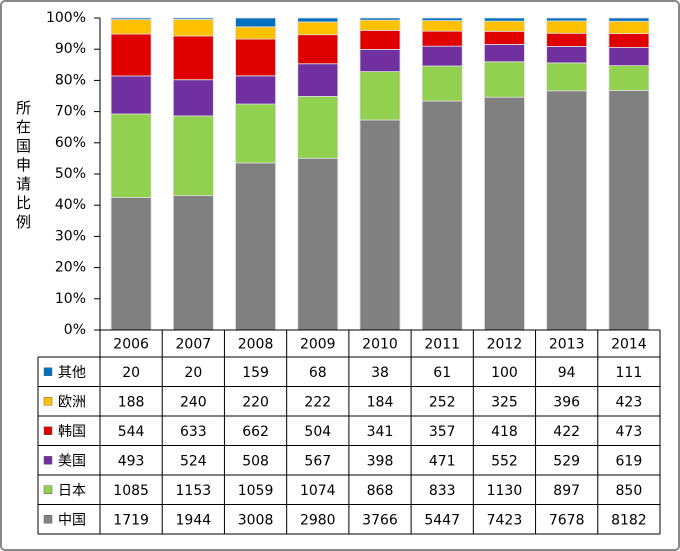  What do you see at coordinates (317, 461) in the screenshot?
I see `table-cell: 567` at bounding box center [317, 461].